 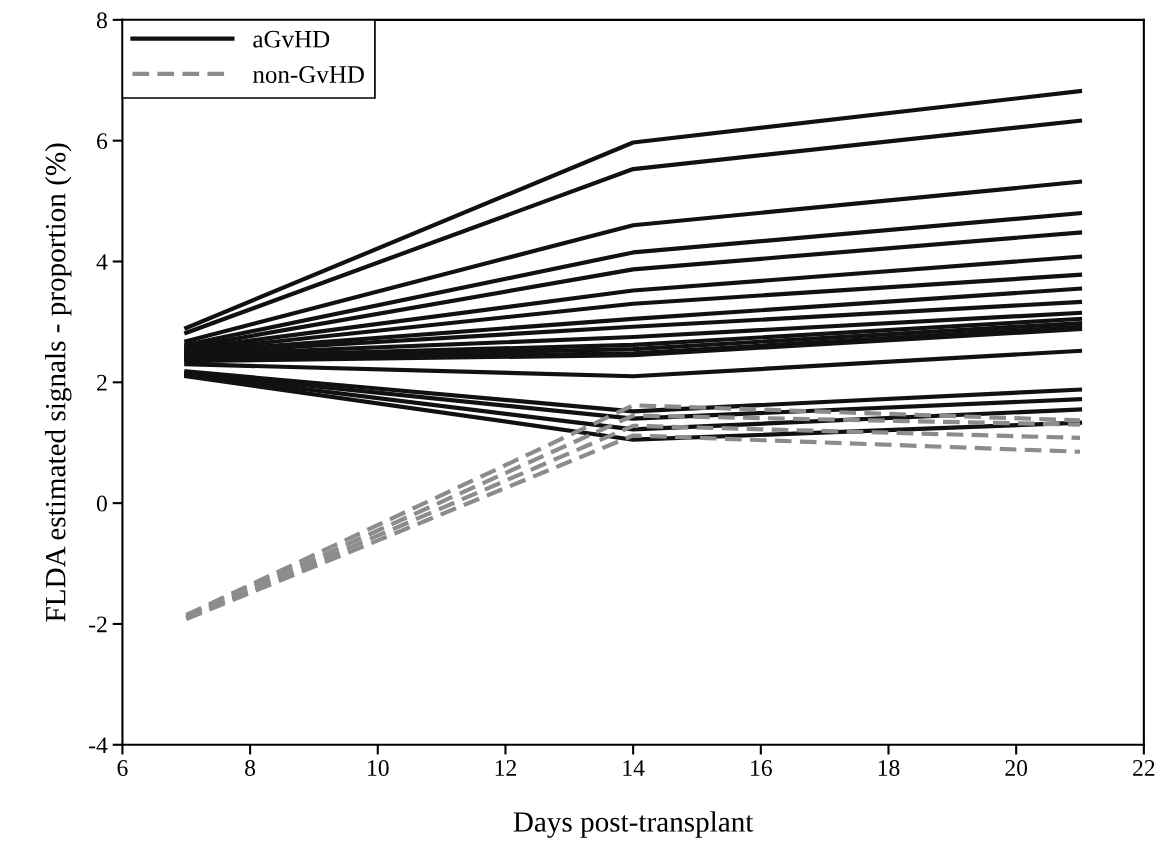 What do you see at coordinates (1016, 768) in the screenshot?
I see `x-tick-label: 20` at bounding box center [1016, 768].